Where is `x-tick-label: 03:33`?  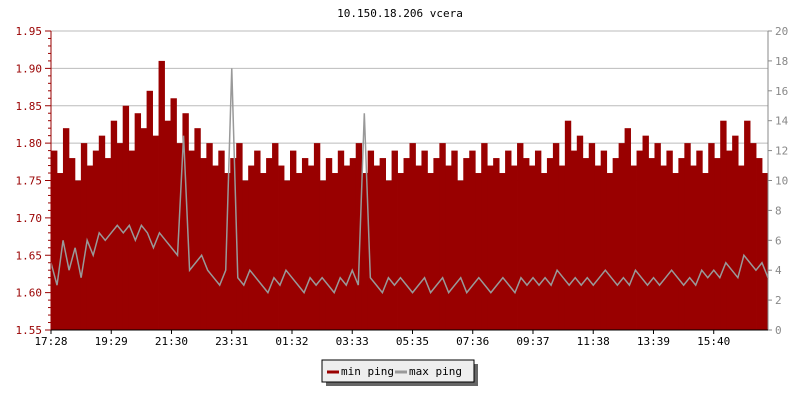 x-tick-label: 03:33 is located at coordinates (352, 341).